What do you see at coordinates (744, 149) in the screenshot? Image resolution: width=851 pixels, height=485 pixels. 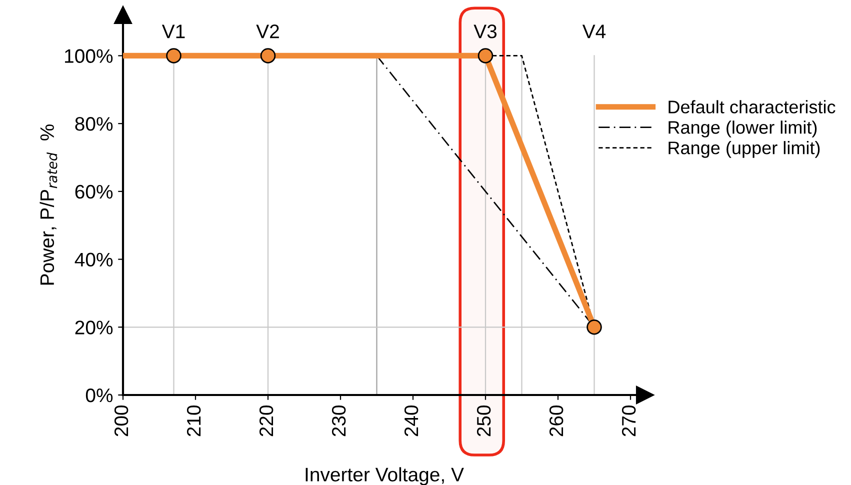 I see `legend-label: Range (upper limit)` at bounding box center [744, 149].